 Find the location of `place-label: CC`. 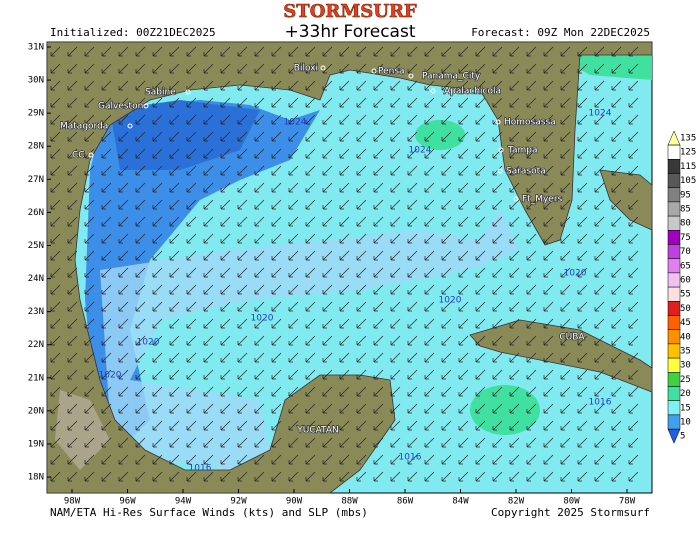

place-label: CC is located at coordinates (78, 156).